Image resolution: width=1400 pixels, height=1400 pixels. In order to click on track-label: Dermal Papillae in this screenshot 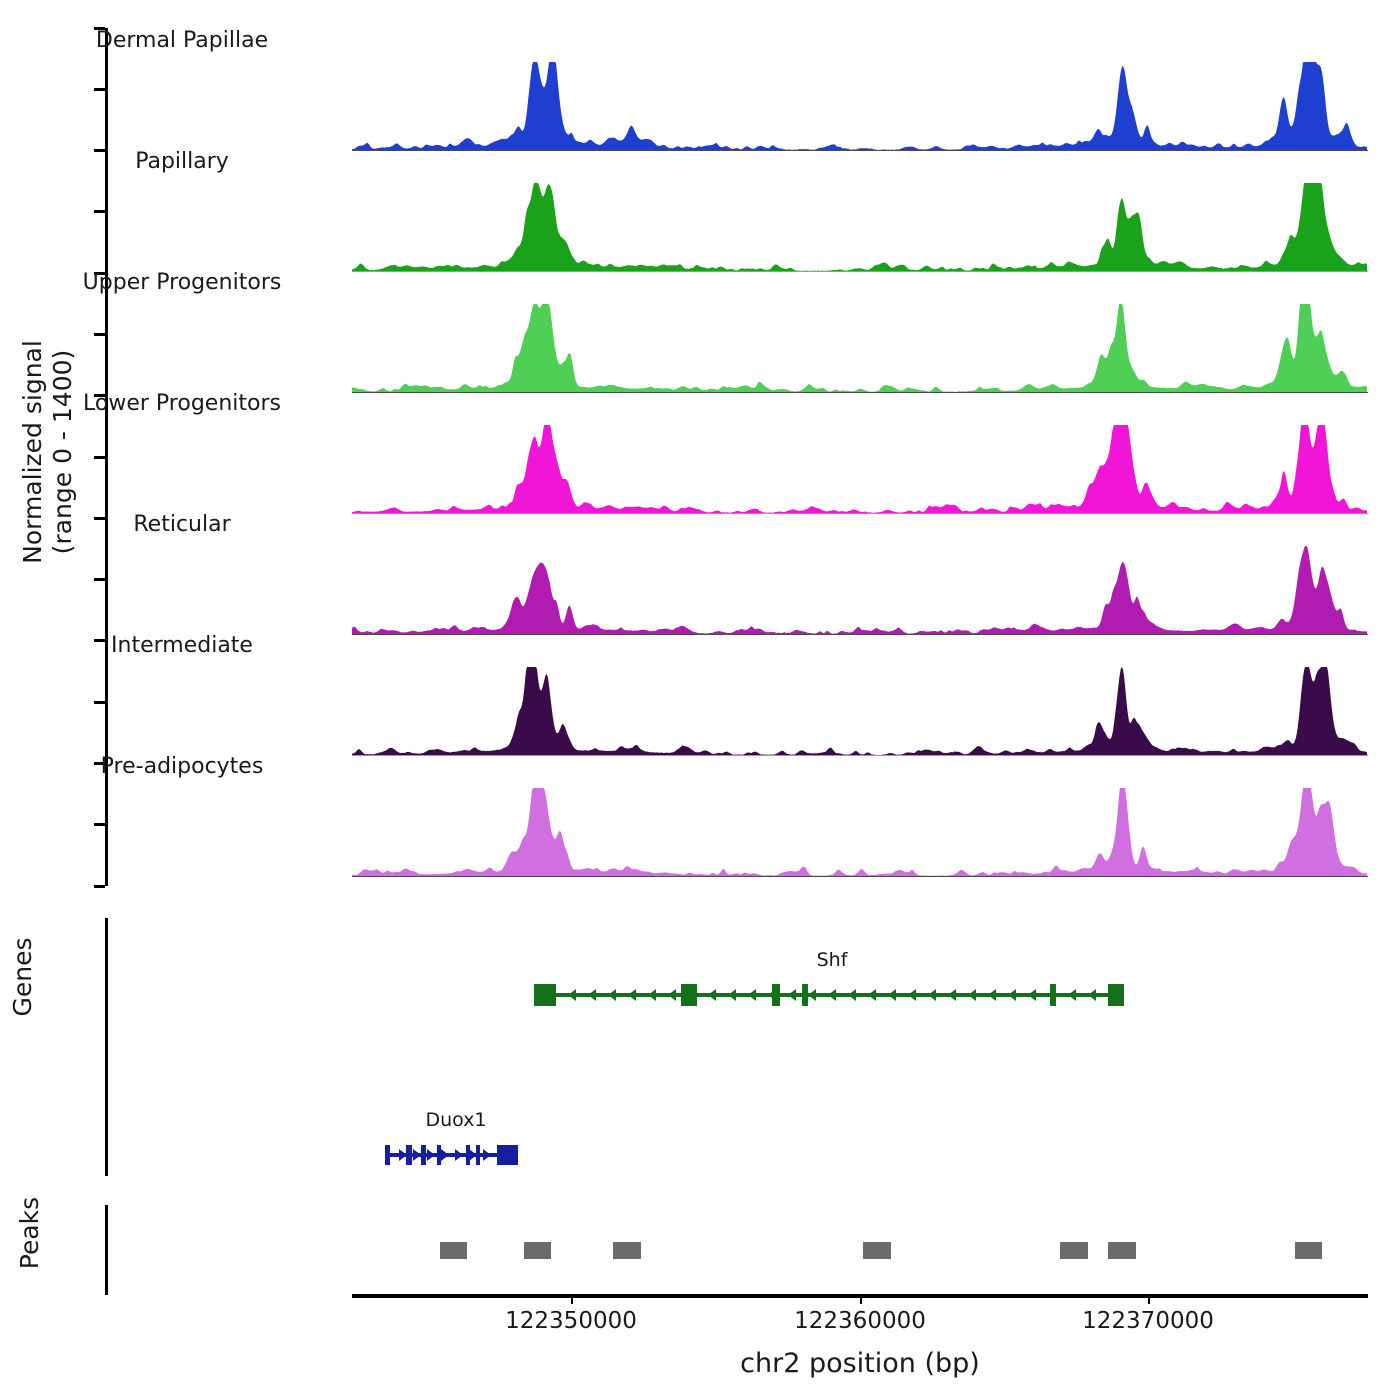, I will do `click(182, 40)`.